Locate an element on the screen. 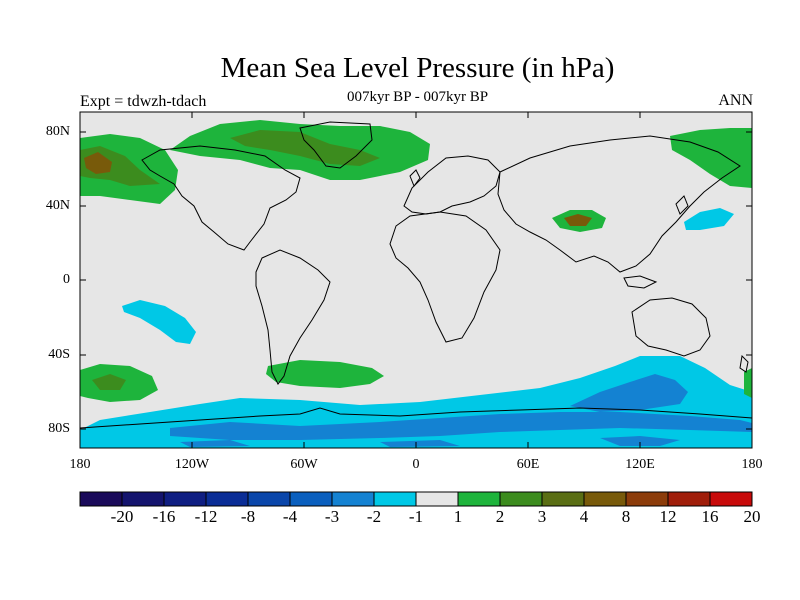 The width and height of the screenshot is (800, 600). lon-label-60w: 60W is located at coordinates (304, 464).